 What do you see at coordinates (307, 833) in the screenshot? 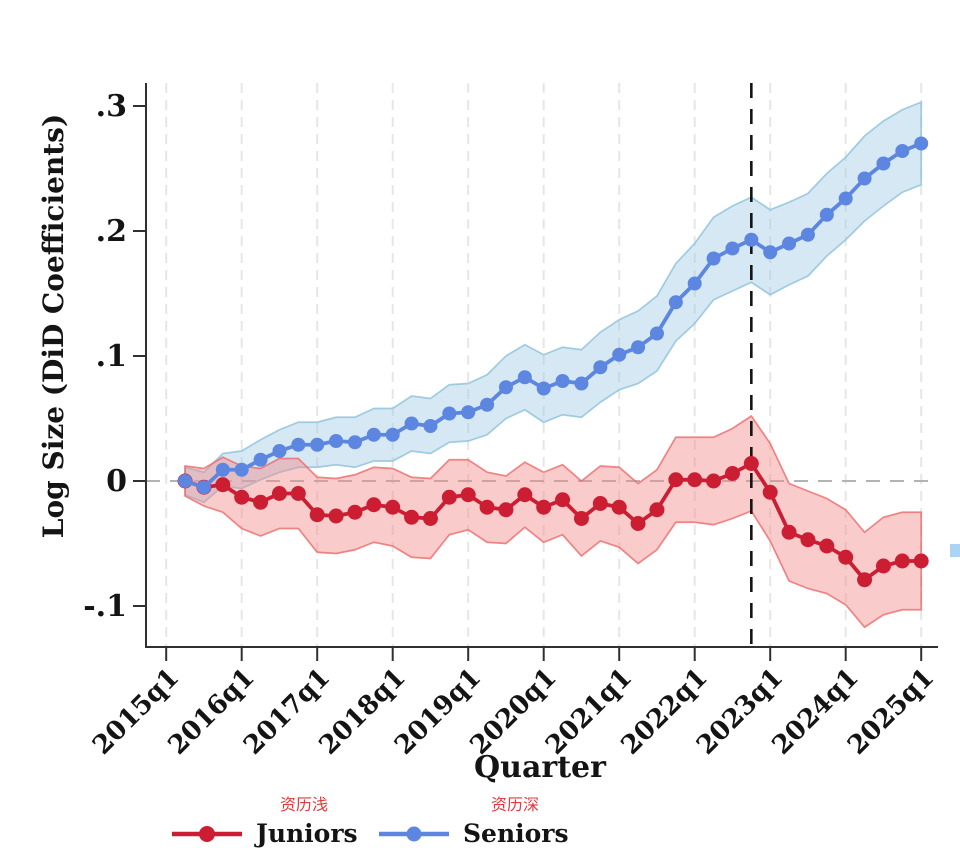
I see `legend-label-juniors: Juniors` at bounding box center [307, 833].